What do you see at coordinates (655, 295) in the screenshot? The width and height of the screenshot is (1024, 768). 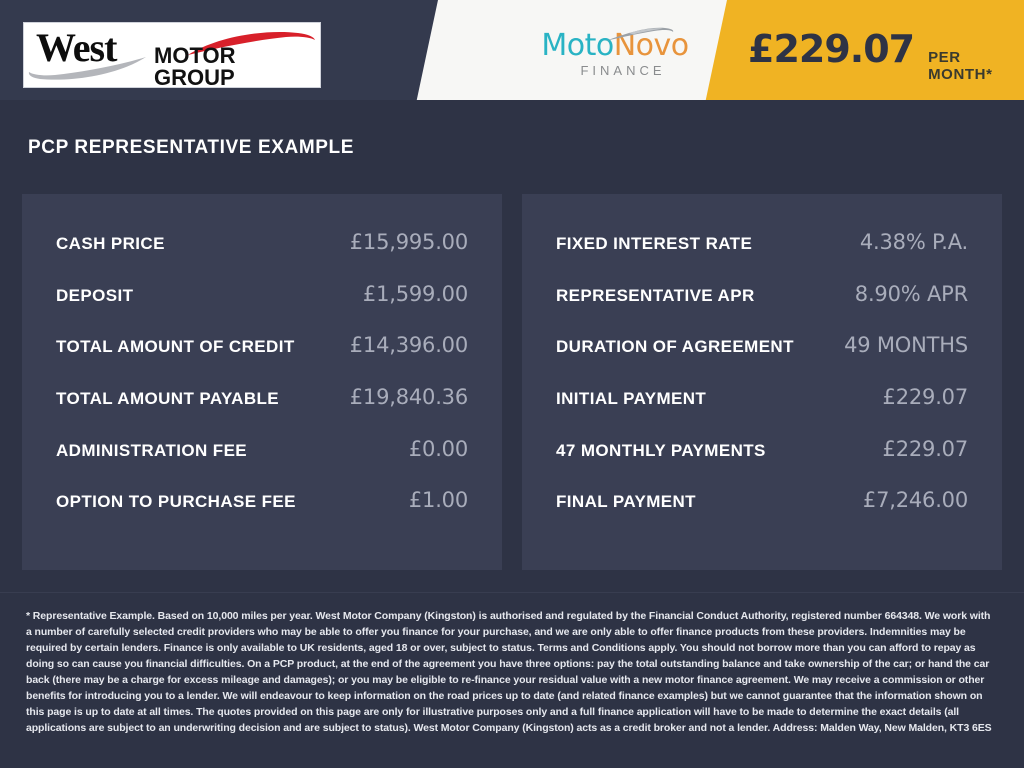 I see `row-label: REPRESENTATIVE APR` at bounding box center [655, 295].